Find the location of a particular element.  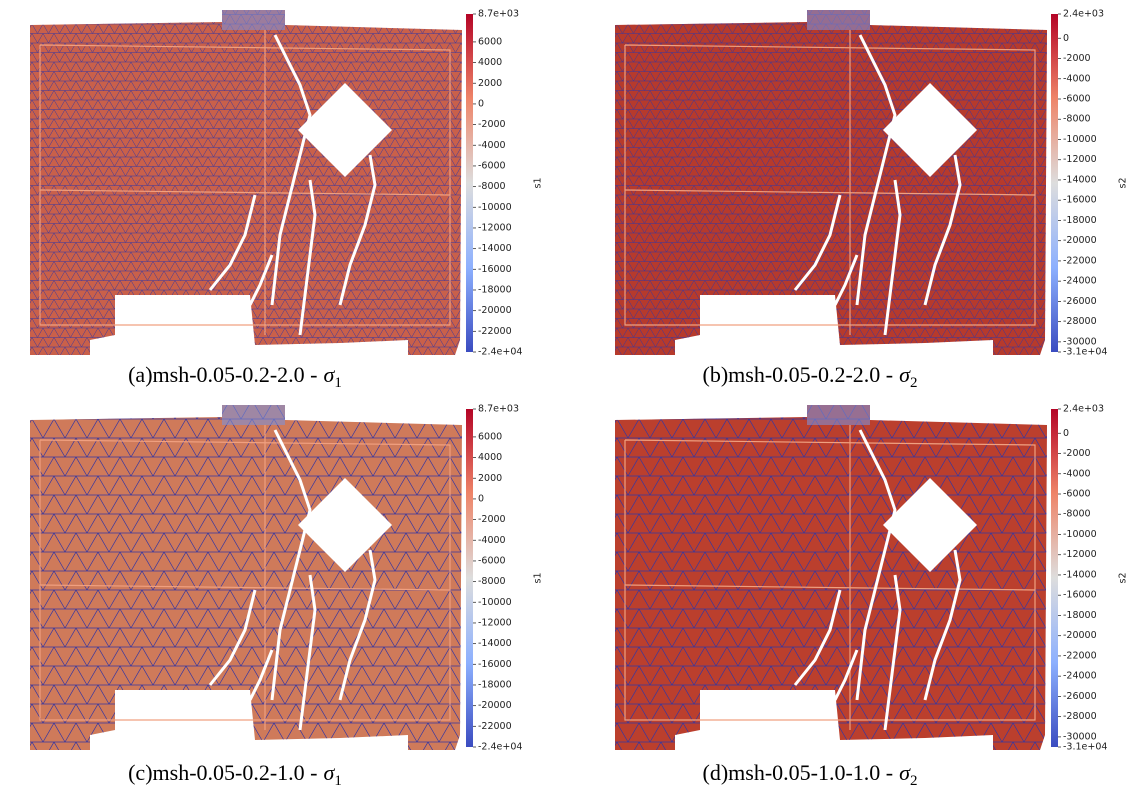

colorbar-tick-label: -2.4e+04 is located at coordinates (500, 352).